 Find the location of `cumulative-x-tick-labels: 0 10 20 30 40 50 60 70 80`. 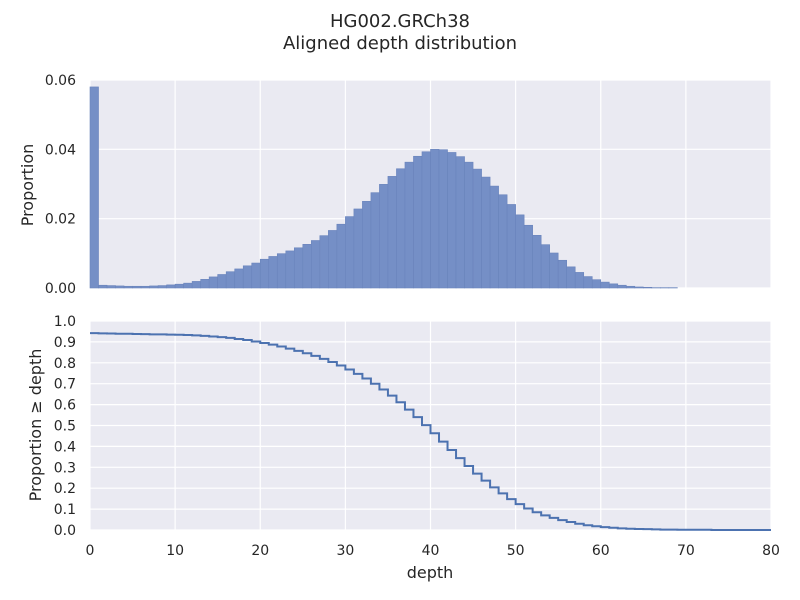

cumulative-x-tick-labels: 0 10 20 30 40 50 60 70 80 is located at coordinates (433, 551).